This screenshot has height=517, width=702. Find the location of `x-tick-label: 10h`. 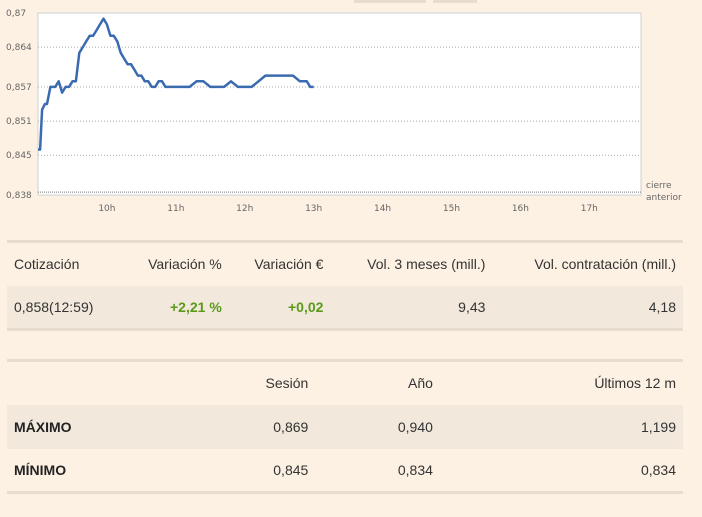

x-tick-label: 10h is located at coordinates (106, 209).